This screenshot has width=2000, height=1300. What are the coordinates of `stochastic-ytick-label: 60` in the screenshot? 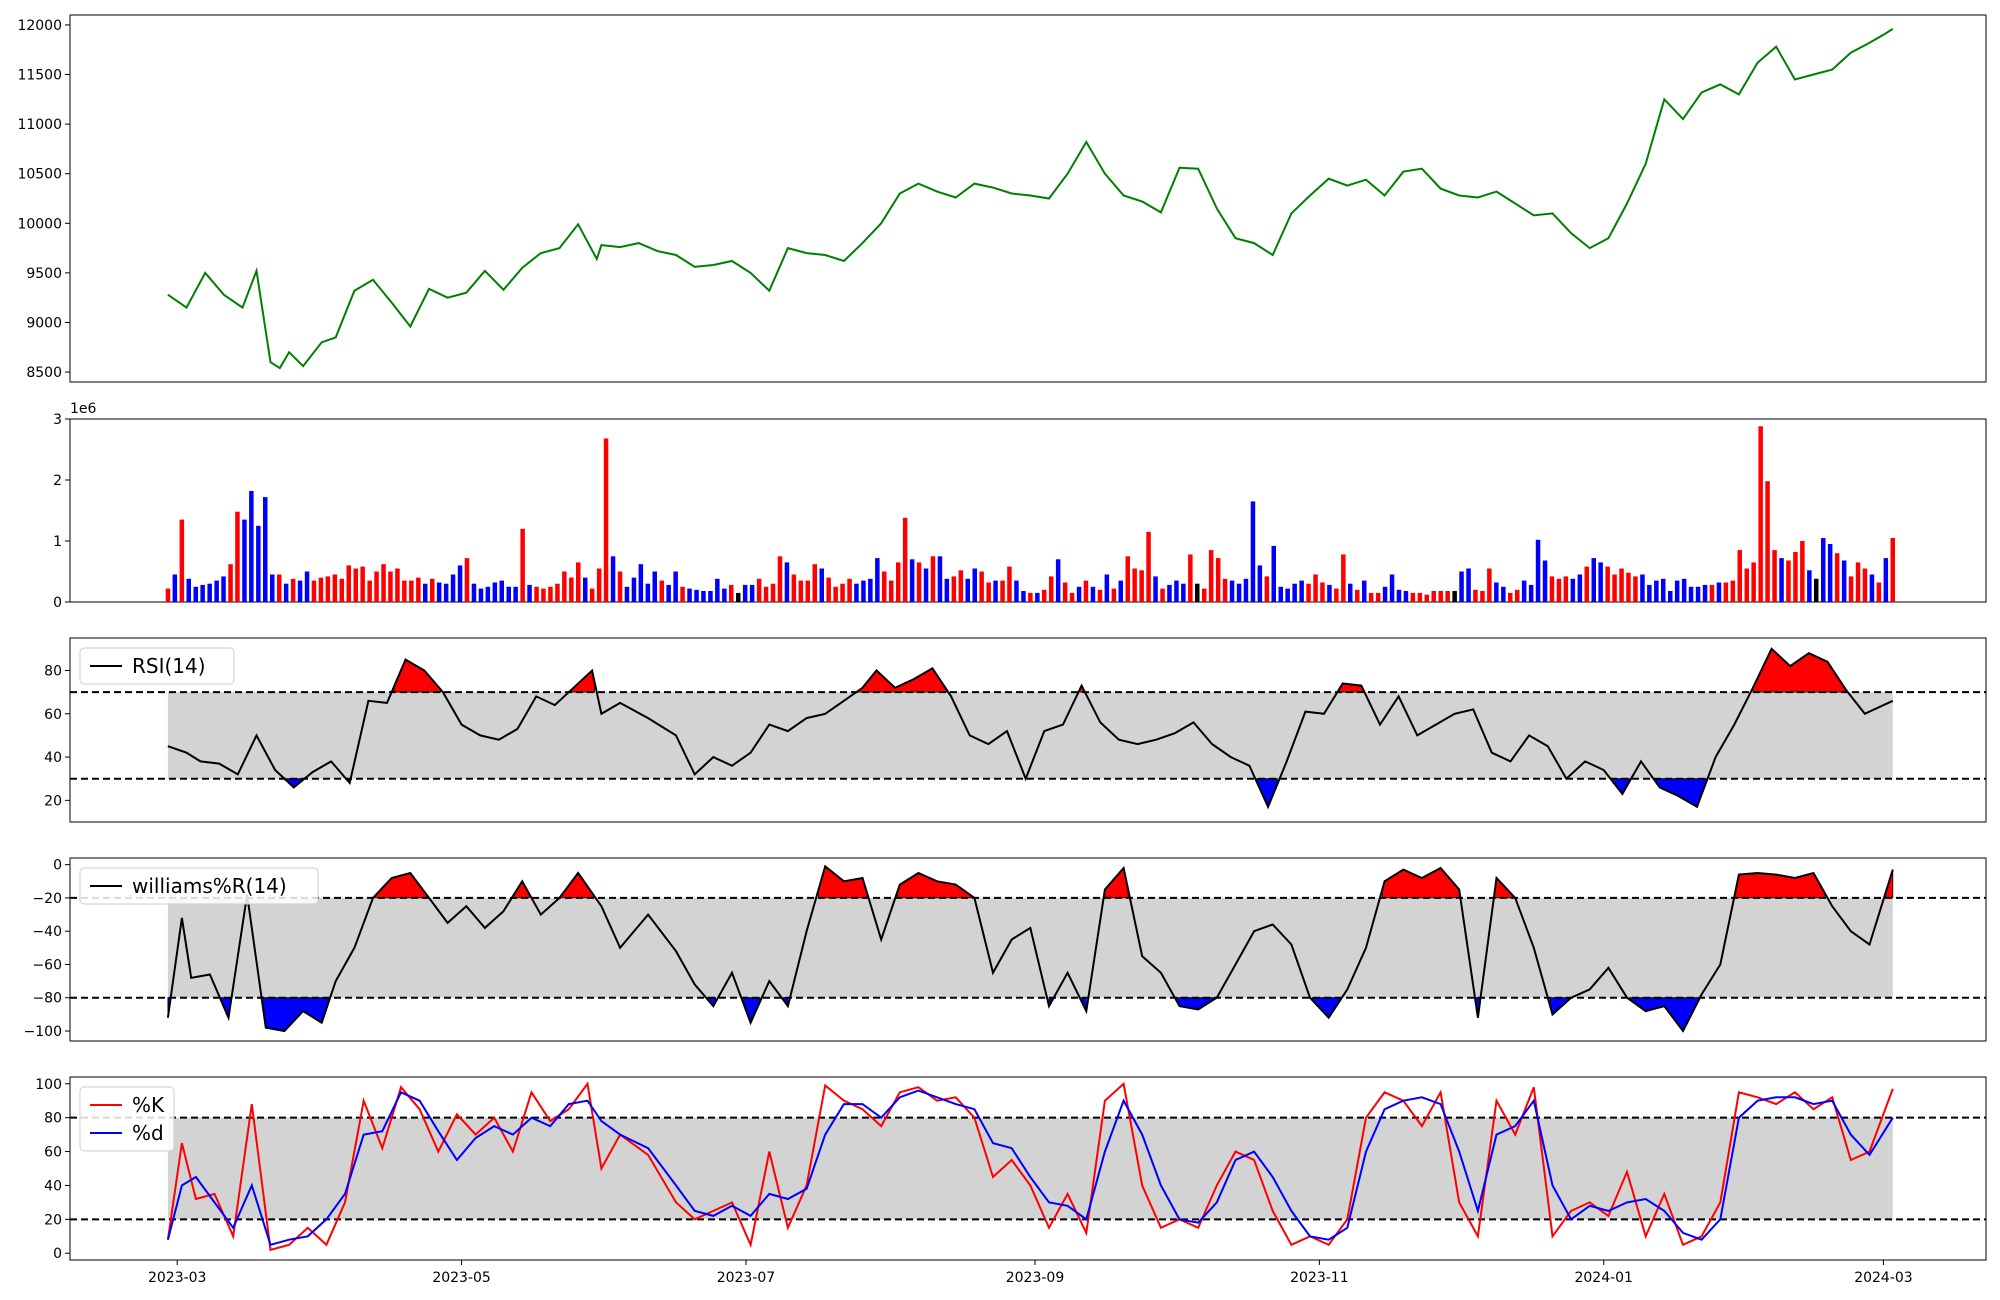 It's located at (53, 1153).